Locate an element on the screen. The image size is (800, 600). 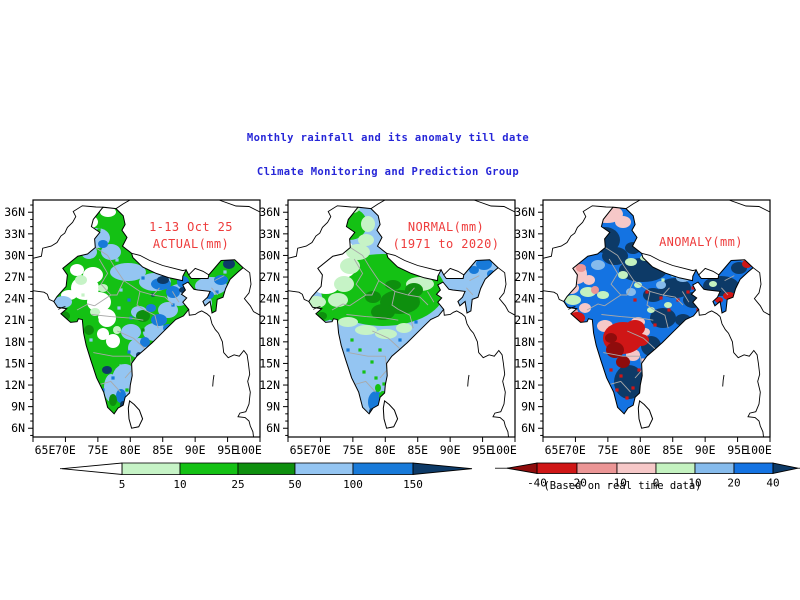
lon-axis-label: 95E is located at coordinates (482, 450).